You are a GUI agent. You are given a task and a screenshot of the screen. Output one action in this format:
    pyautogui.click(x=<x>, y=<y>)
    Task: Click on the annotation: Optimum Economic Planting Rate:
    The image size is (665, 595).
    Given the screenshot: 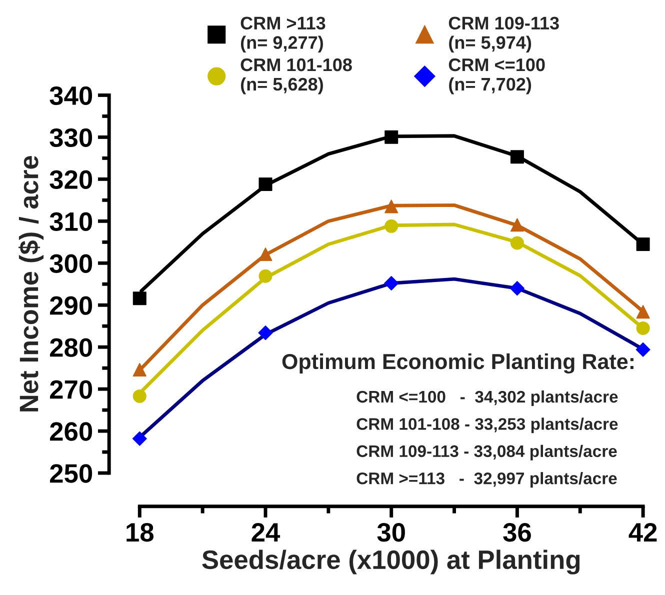 What is the action you would take?
    pyautogui.click(x=458, y=363)
    